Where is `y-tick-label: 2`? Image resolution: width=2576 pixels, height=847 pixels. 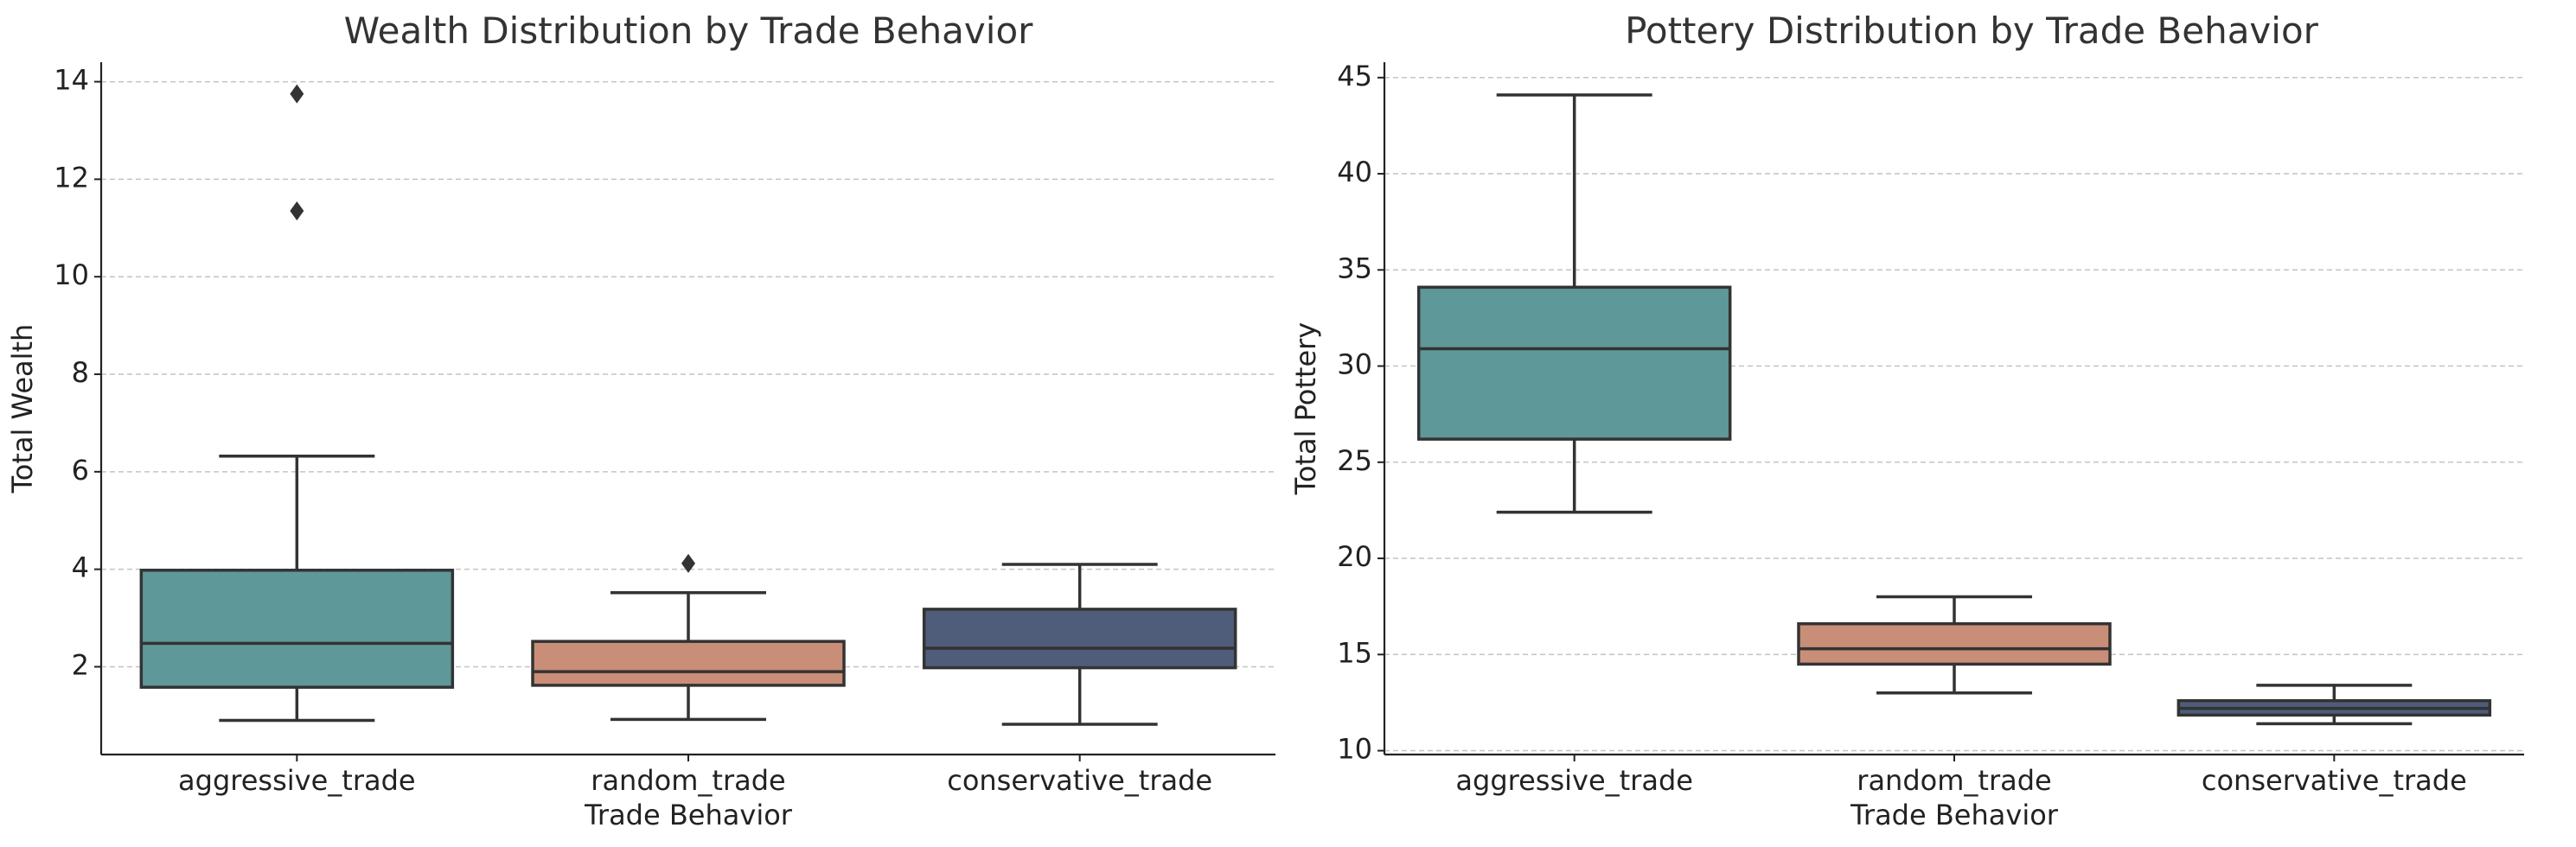
y-tick-label: 2 is located at coordinates (80, 664).